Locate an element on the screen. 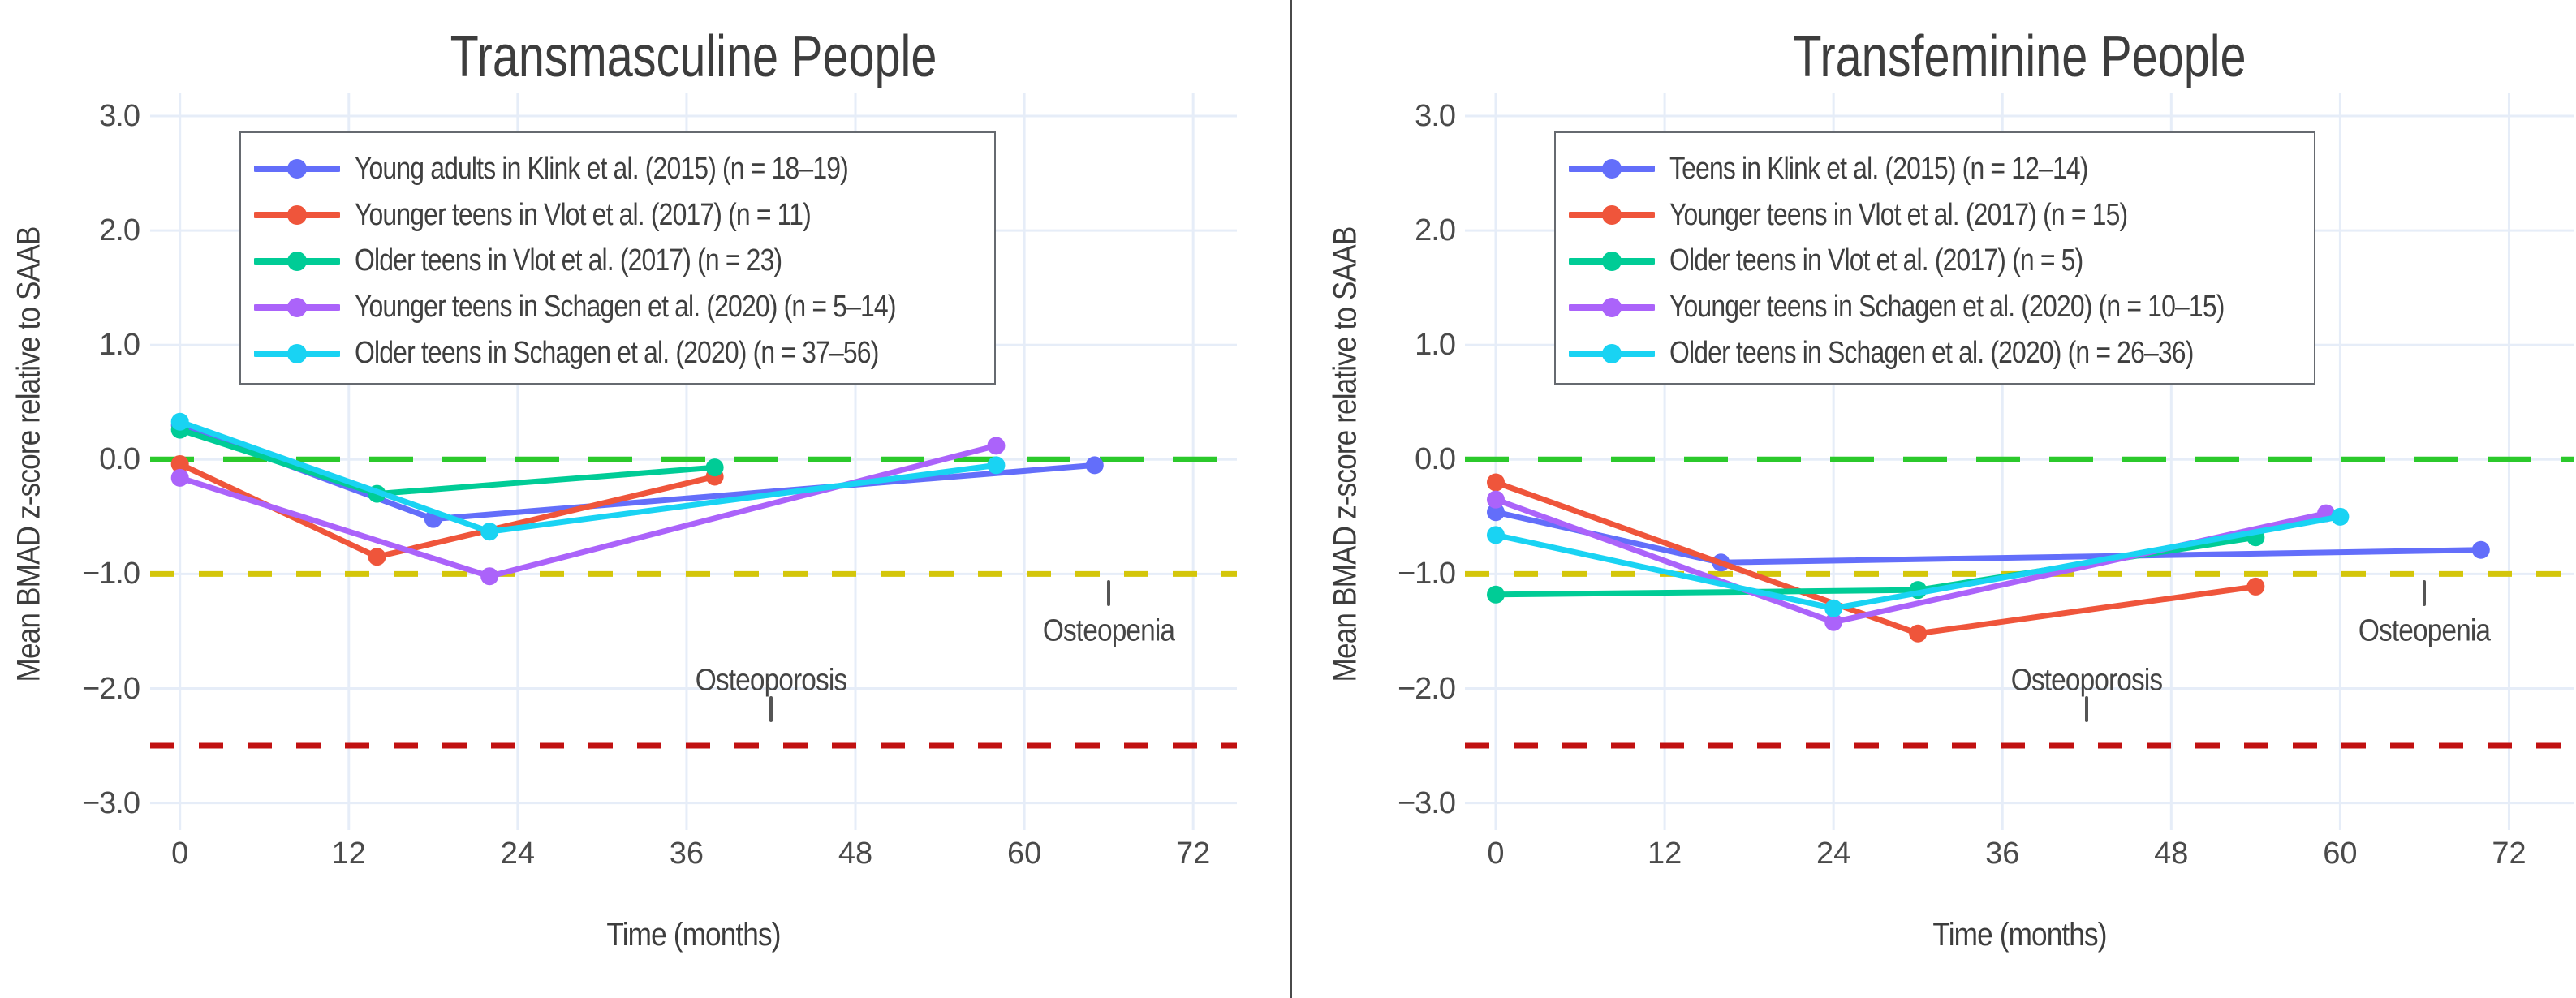 Image resolution: width=2576 pixels, height=998 pixels. x-axis-title-transmasculine: Time (months) is located at coordinates (694, 935).